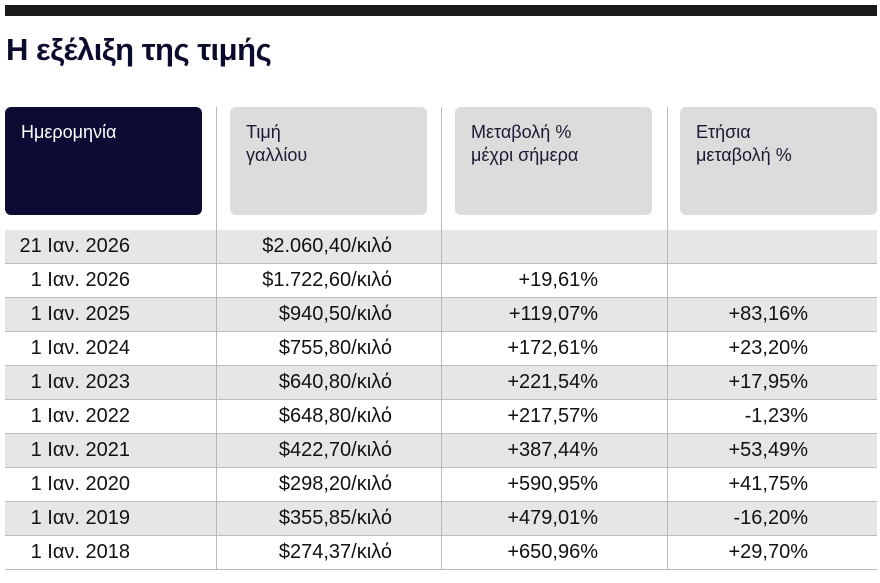 The height and width of the screenshot is (583, 880). I want to click on table-cell: $1.722,60/κιλό, so click(327, 280).